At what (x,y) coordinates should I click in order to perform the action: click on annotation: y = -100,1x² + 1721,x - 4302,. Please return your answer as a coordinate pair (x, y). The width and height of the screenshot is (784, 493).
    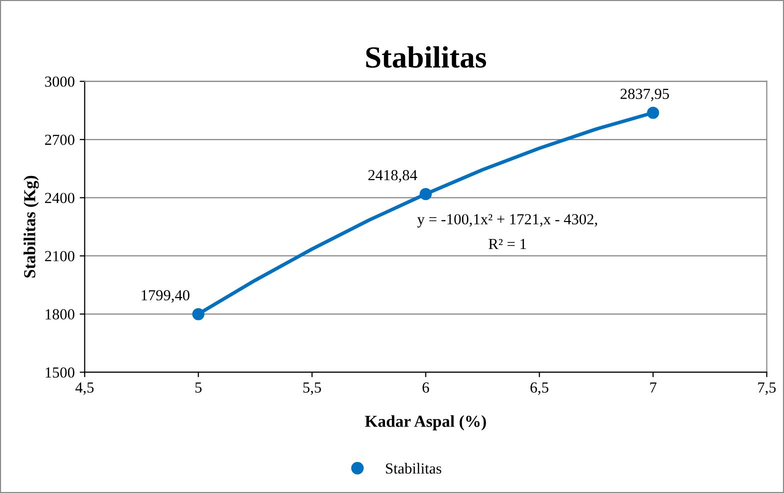
    Looking at the image, I should click on (507, 221).